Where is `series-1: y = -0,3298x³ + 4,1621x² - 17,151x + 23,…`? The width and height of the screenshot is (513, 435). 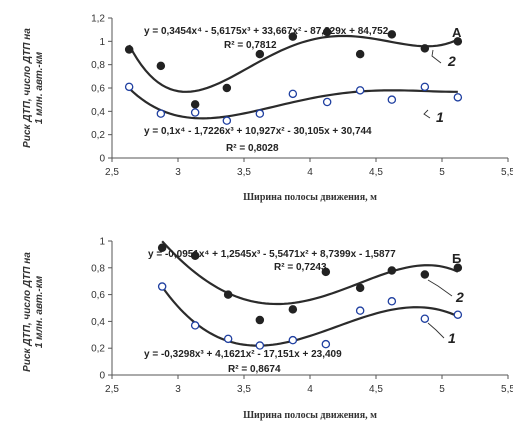
series-1: y = -0,3298x³ + 4,1621x² - 17,151x + 23,… is located at coordinates (303, 328).